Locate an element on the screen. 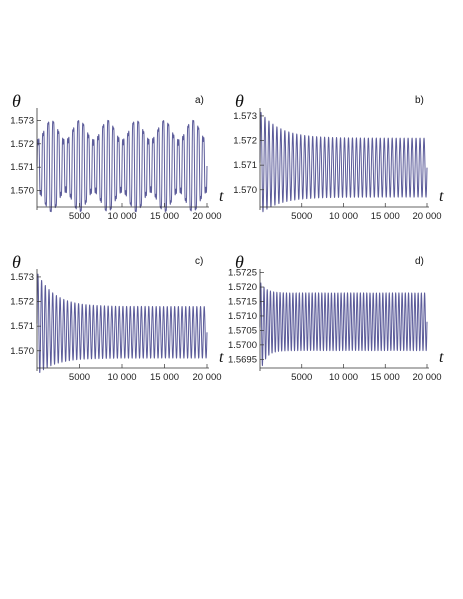 This screenshot has width=463, height=599. panel-label: b) is located at coordinates (419, 100).